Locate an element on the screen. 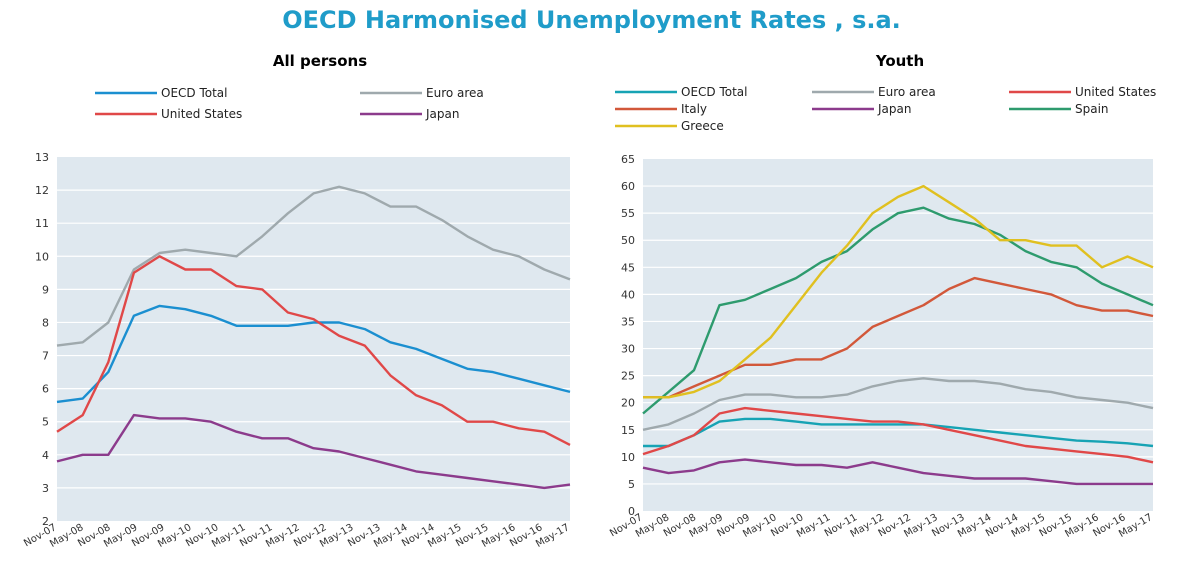  y-tick-label: 20 is located at coordinates (628, 403).